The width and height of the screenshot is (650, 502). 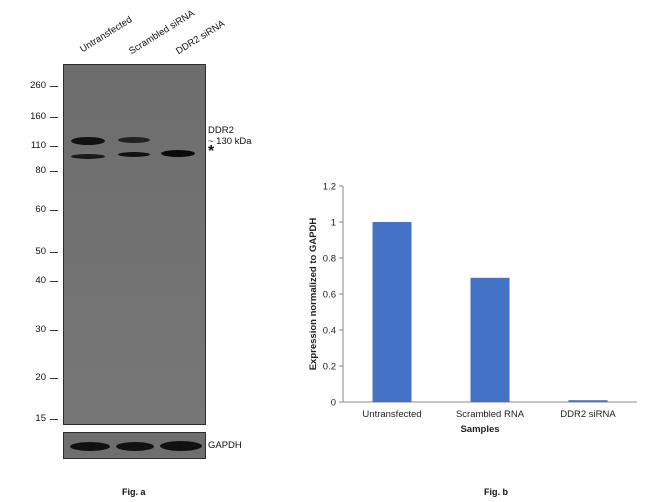 I want to click on band-gapdh-ddr2-sirna, so click(x=181, y=446).